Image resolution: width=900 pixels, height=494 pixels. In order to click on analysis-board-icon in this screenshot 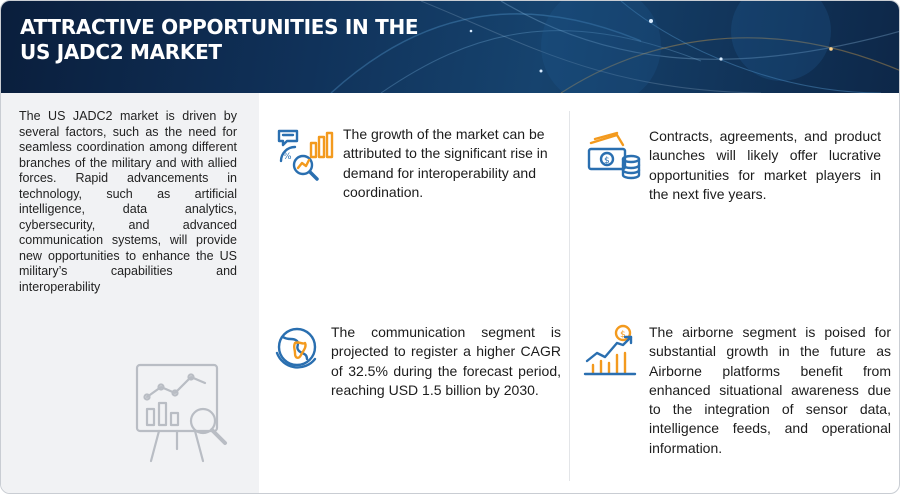, I will do `click(181, 413)`.